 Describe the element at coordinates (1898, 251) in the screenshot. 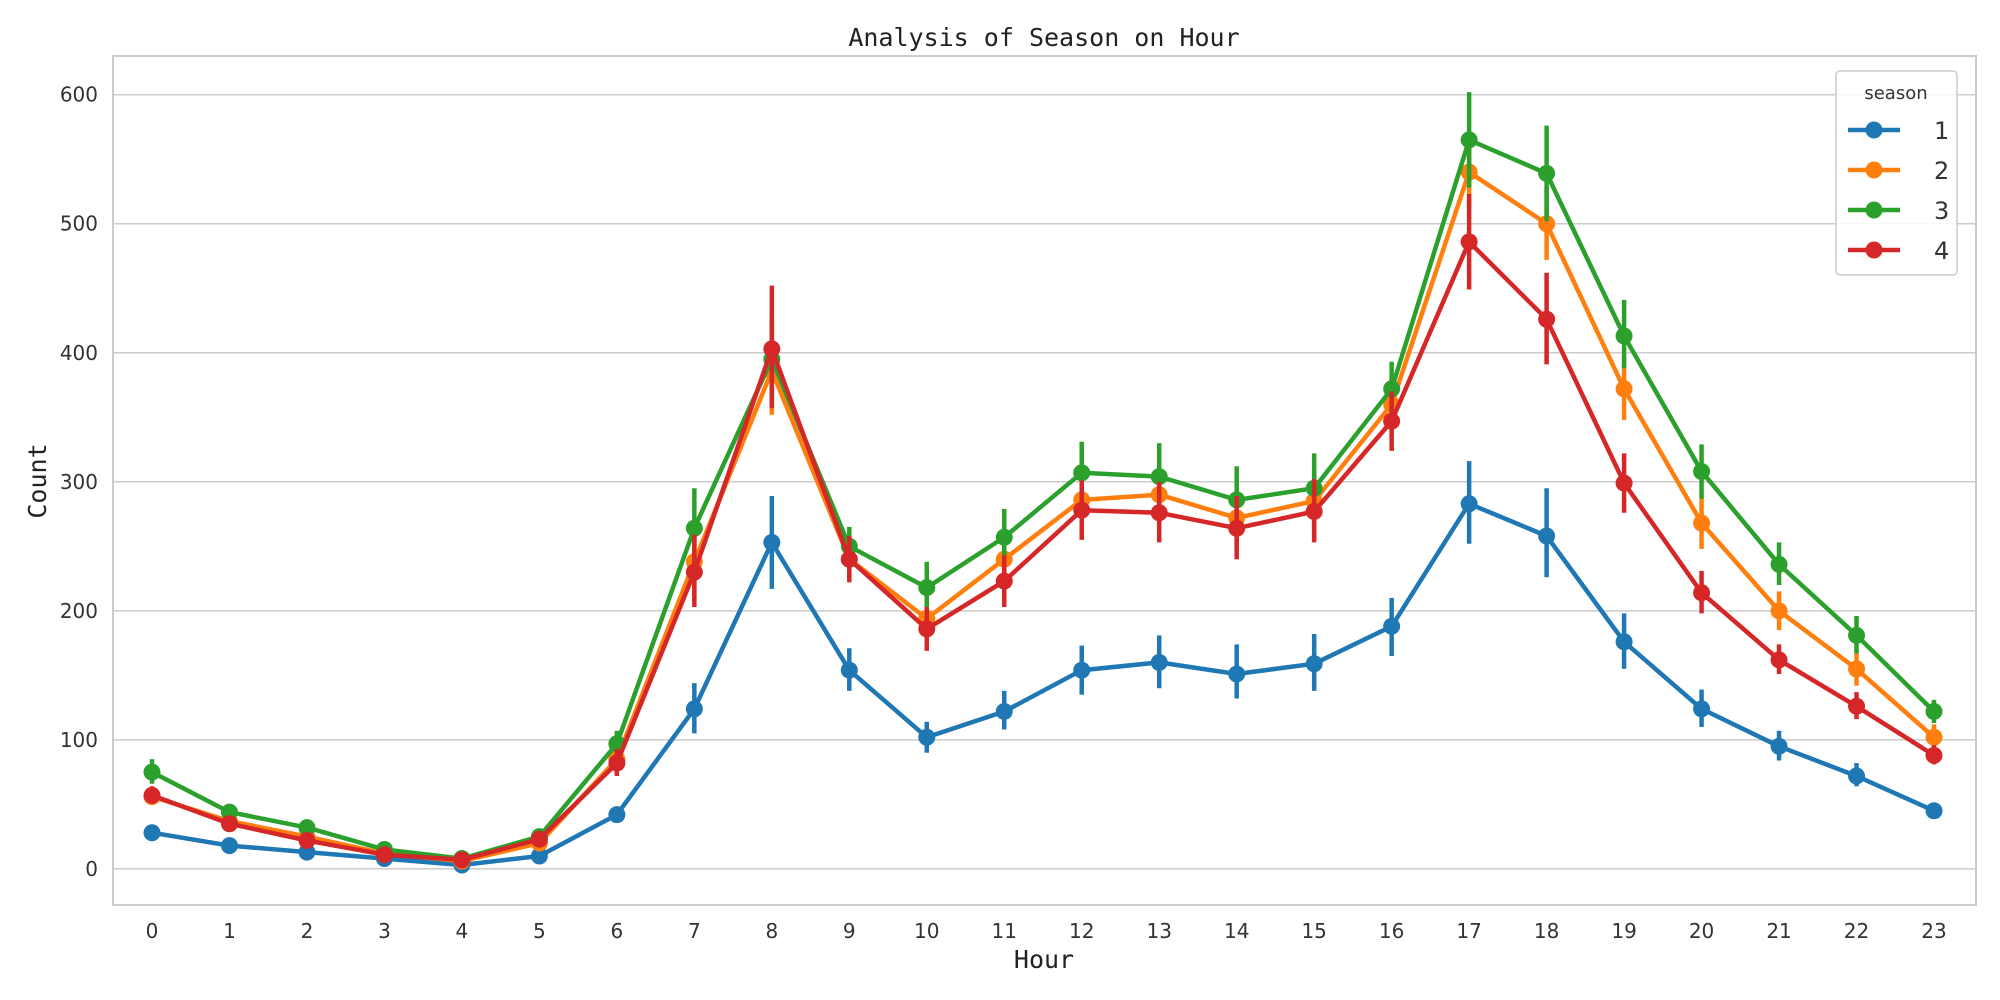

I see `legend-entry-4: 4` at that location.